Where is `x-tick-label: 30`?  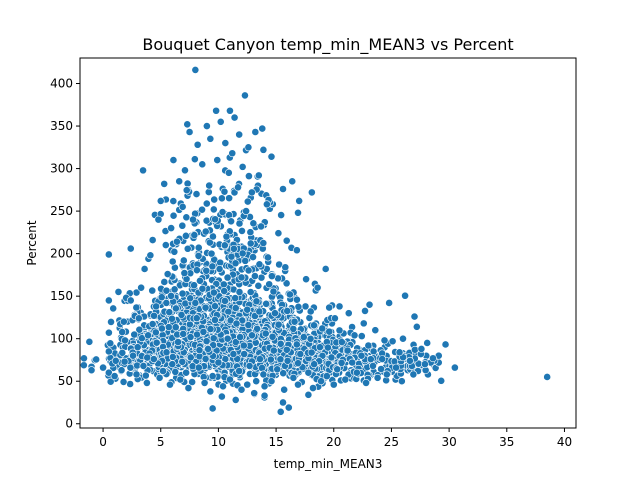
x-tick-label: 30 is located at coordinates (448, 442).